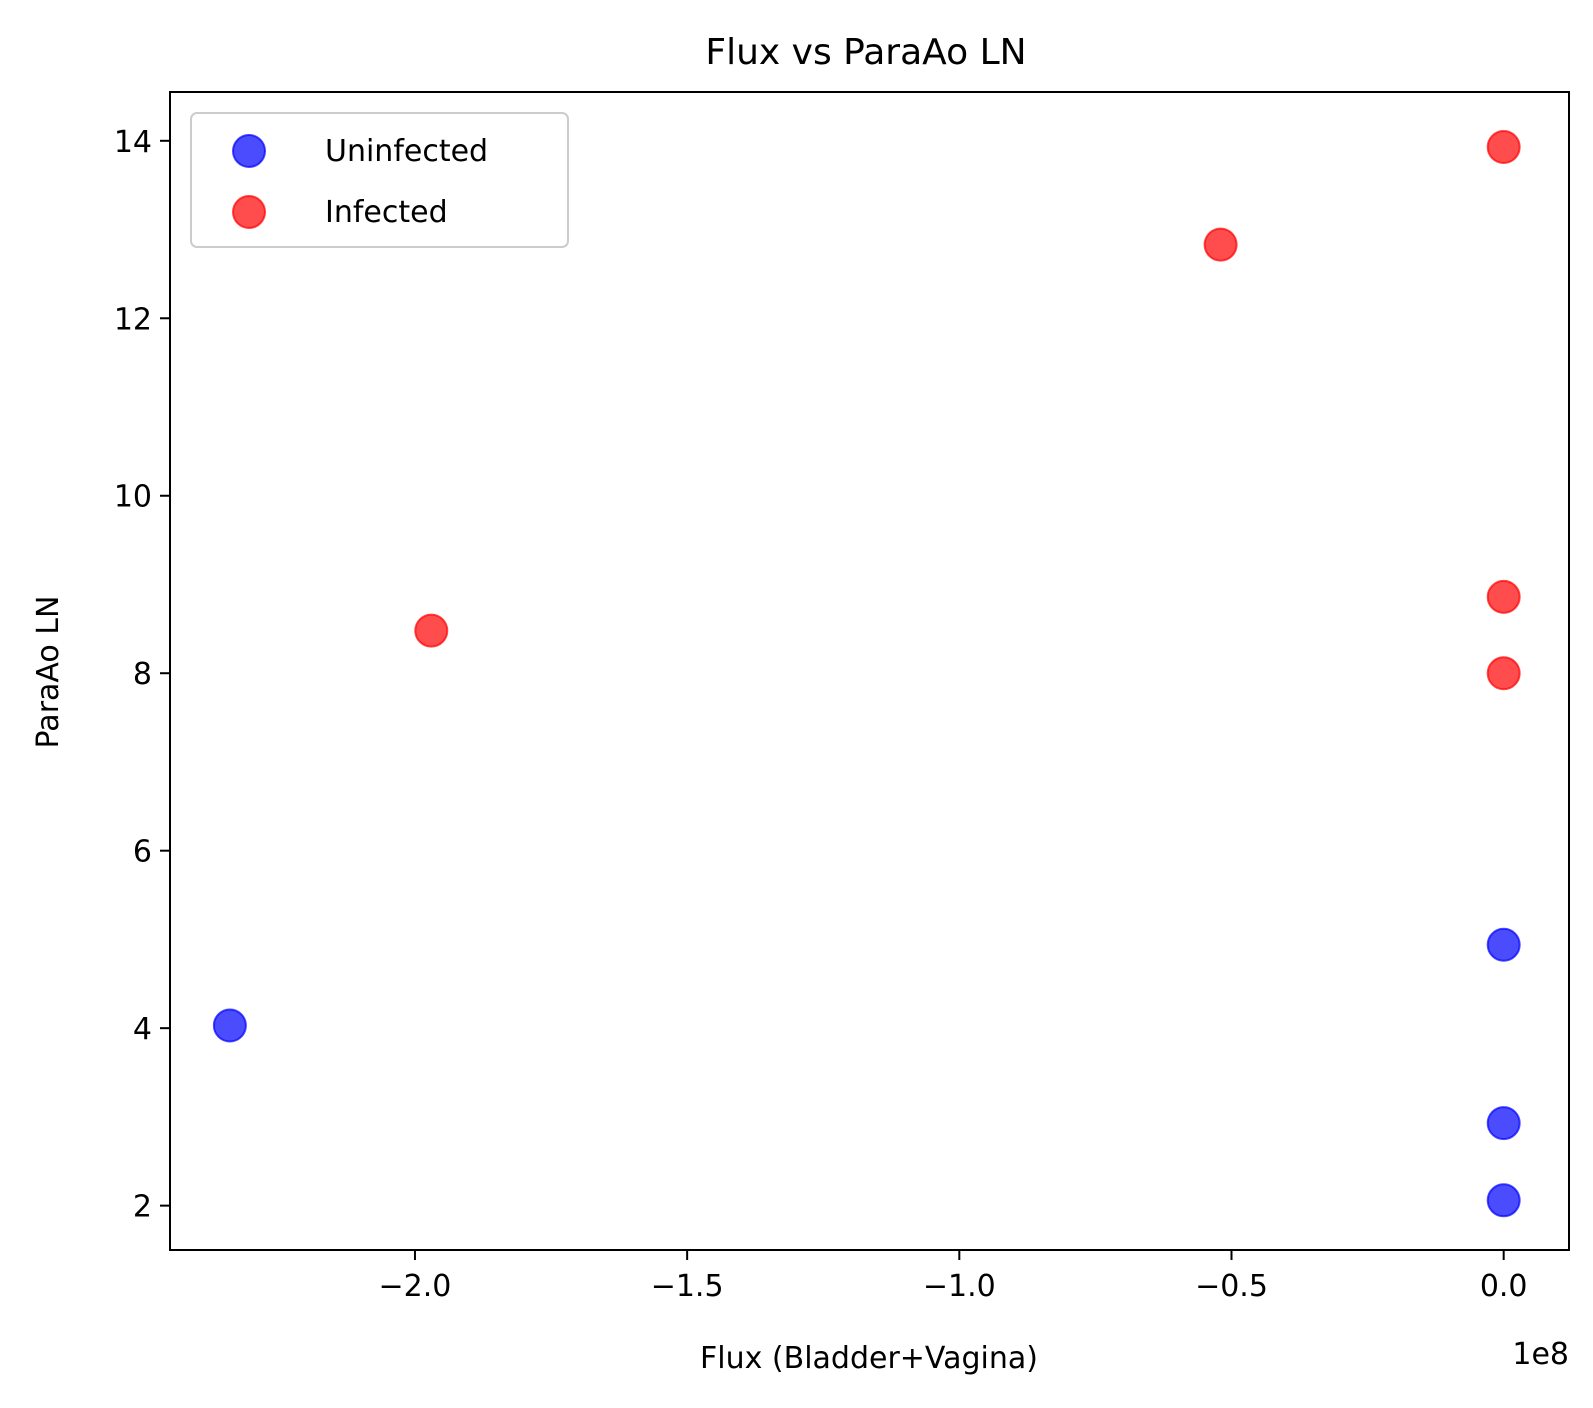 This screenshot has height=1408, width=1593. What do you see at coordinates (1504, 1286) in the screenshot?
I see `x-tick-label: 0.0` at bounding box center [1504, 1286].